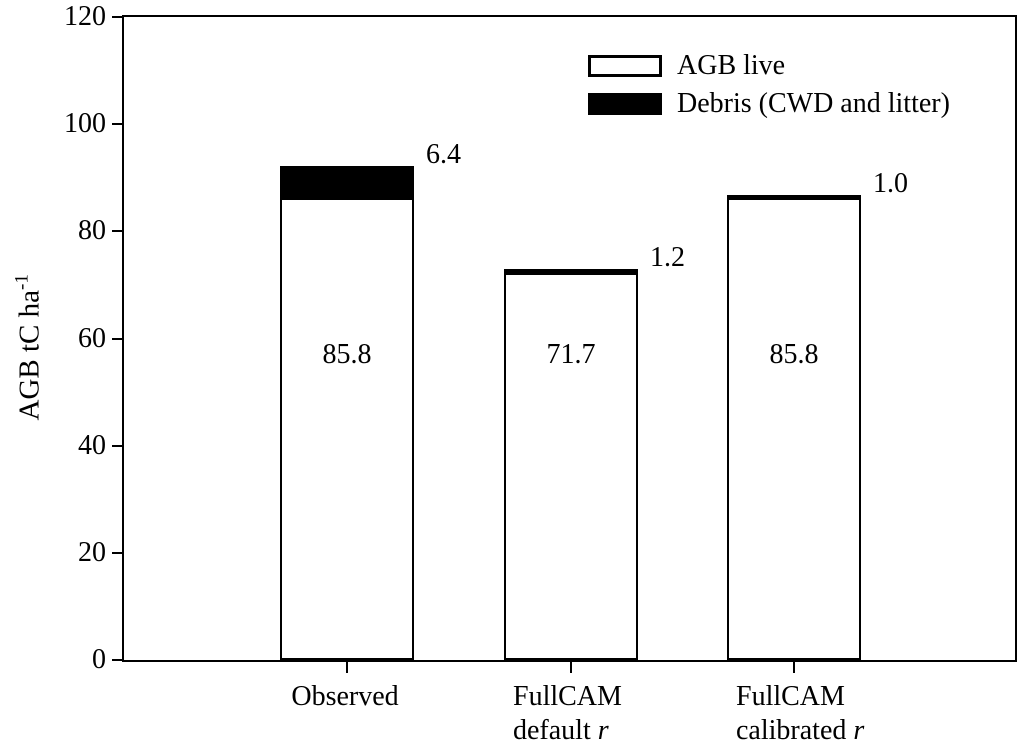 This screenshot has width=1024, height=752. I want to click on bar-top-annotation: 6.4, so click(443, 154).